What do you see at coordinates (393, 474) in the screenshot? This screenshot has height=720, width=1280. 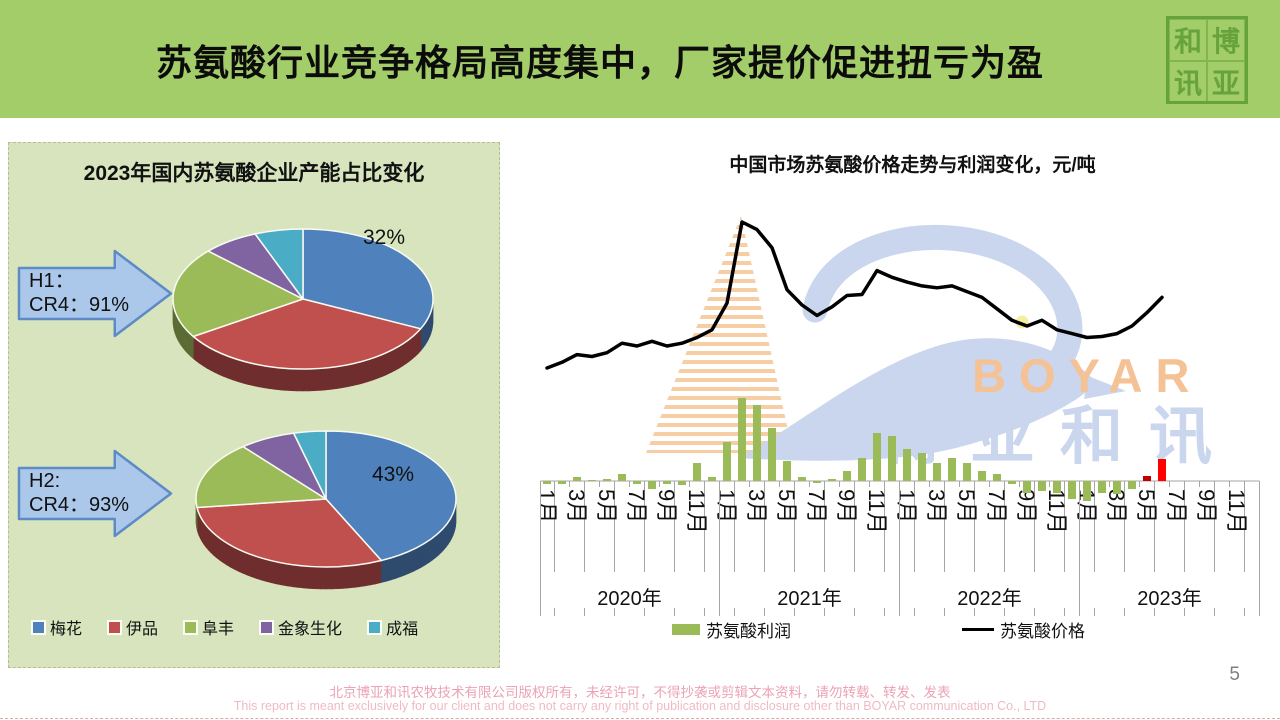 I see `pie-data-label: 43%` at bounding box center [393, 474].